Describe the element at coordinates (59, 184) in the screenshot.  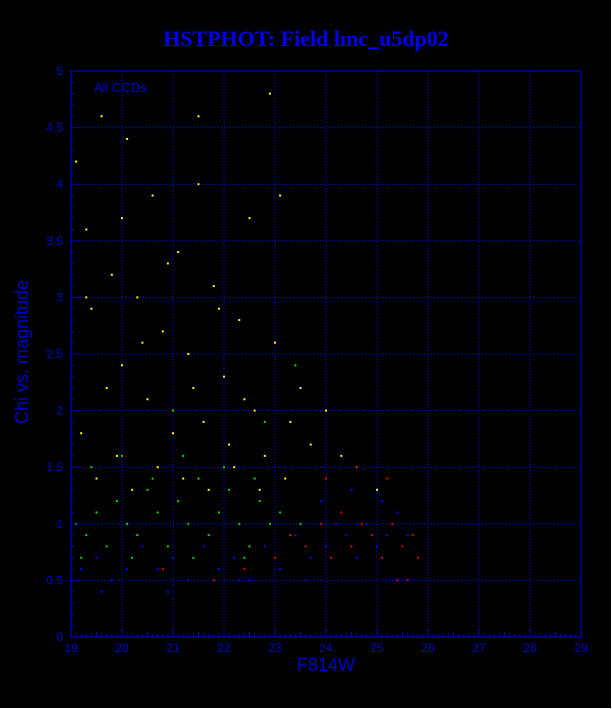
I see `y-tick-label: 4` at that location.